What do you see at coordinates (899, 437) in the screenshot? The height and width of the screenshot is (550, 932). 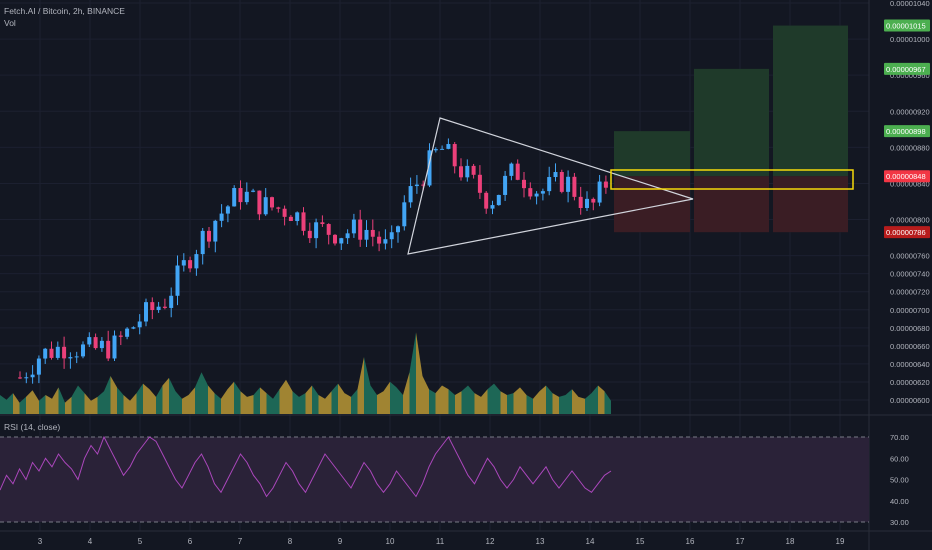 I see `rsi-tick-label: 70.00` at bounding box center [899, 437].